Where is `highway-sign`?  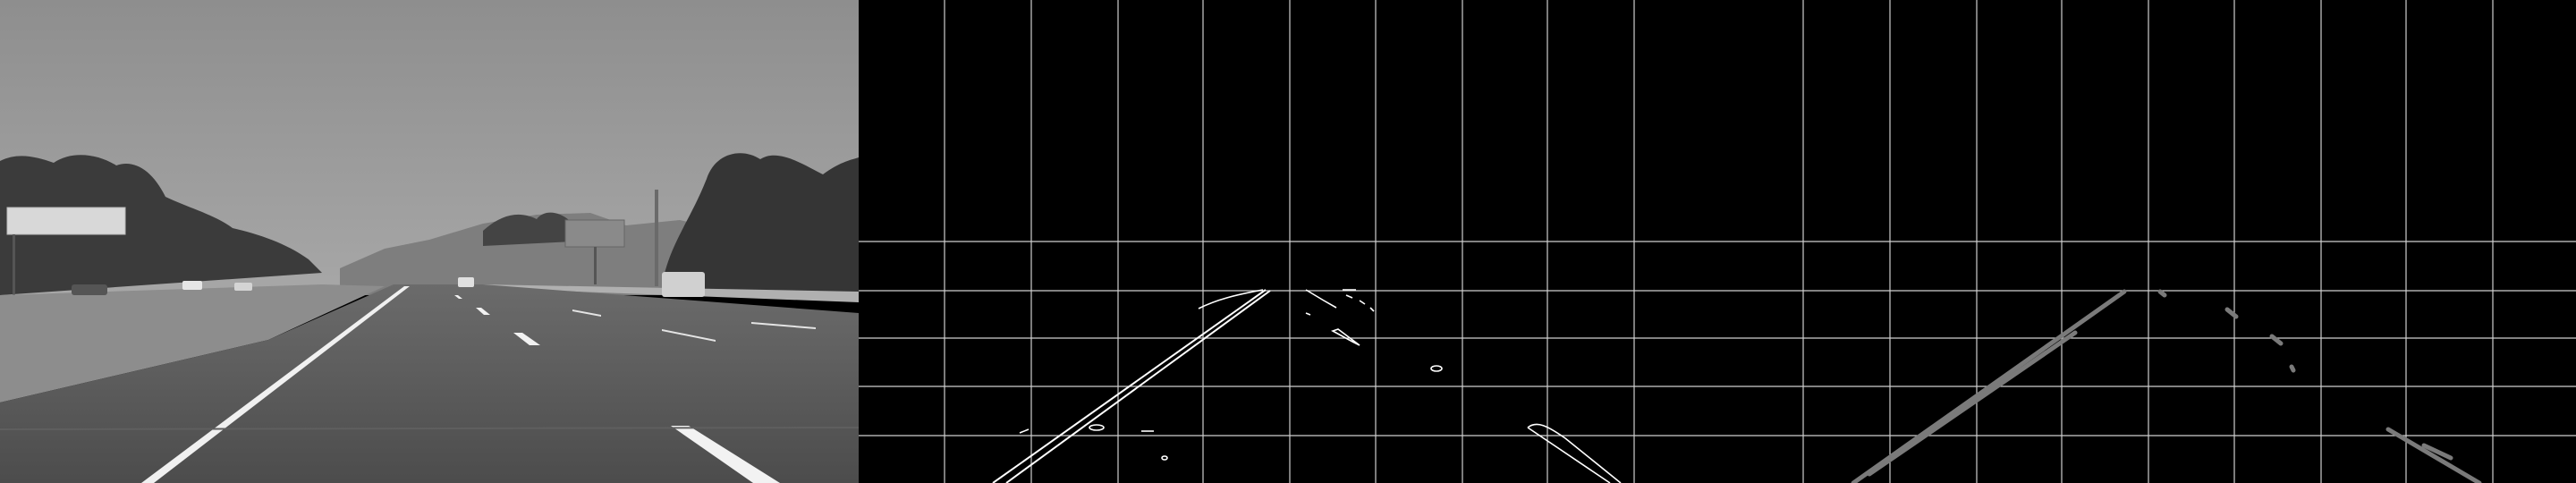 highway-sign is located at coordinates (594, 233).